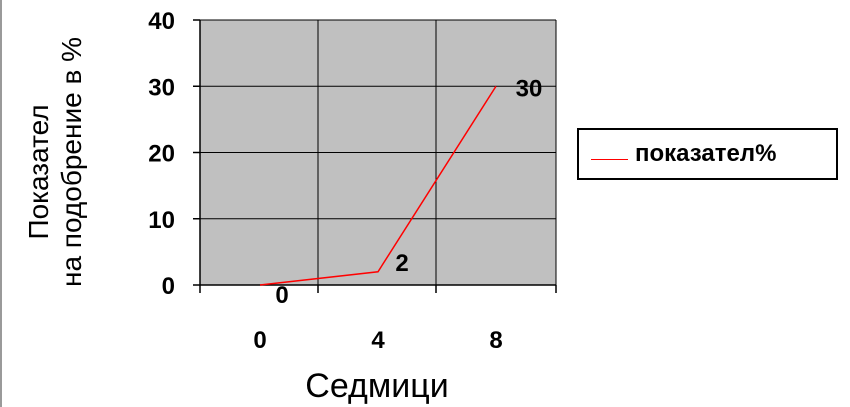 Image resolution: width=850 pixels, height=407 pixels. I want to click on series-group, so click(378, 185).